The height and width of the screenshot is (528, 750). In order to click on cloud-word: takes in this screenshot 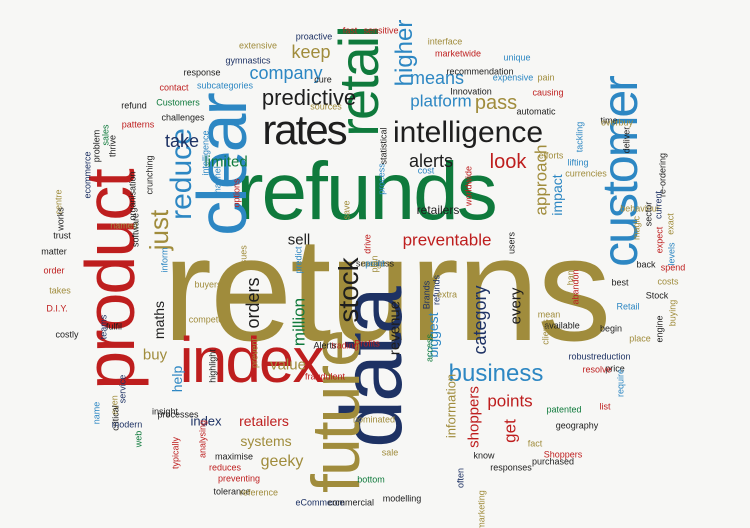, I will do `click(60, 290)`.